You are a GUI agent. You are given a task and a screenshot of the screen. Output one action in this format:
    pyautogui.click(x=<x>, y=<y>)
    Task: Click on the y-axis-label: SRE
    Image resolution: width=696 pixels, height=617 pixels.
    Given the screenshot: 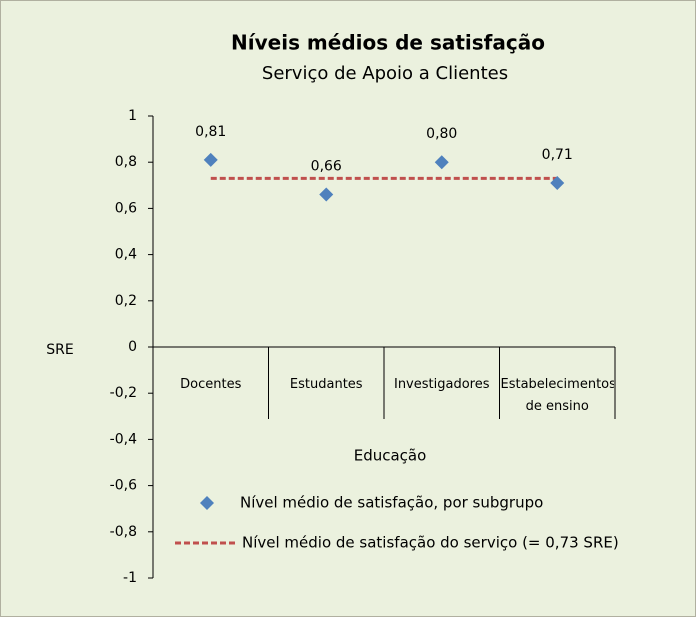 What is the action you would take?
    pyautogui.click(x=59, y=350)
    